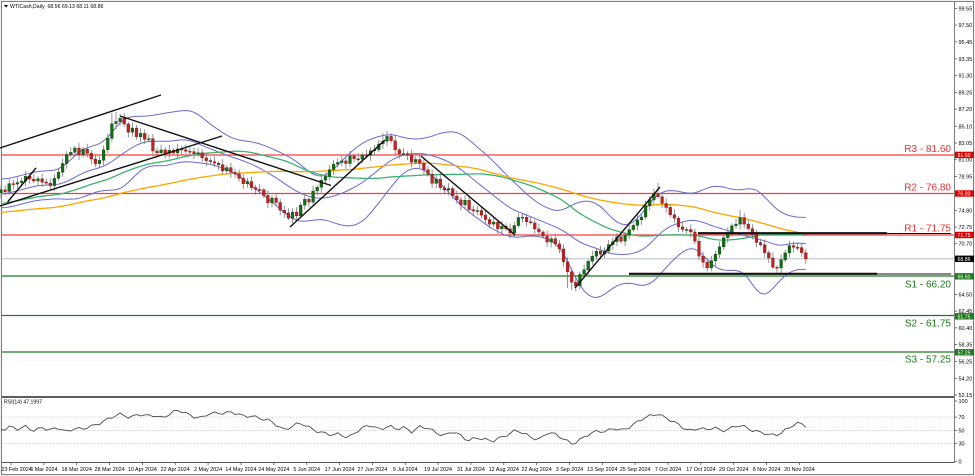  Describe the element at coordinates (142, 470) in the screenshot. I see `svg-text: 10 Apr 2024` at that location.